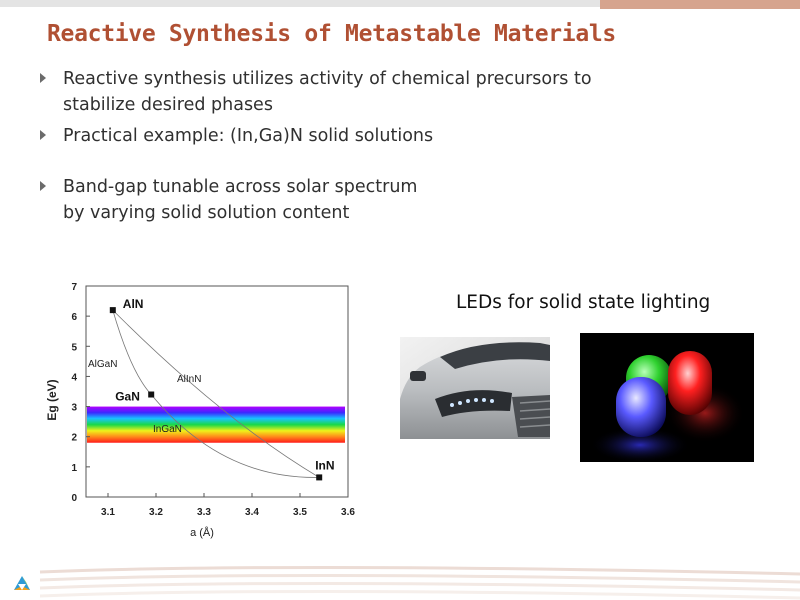  Describe the element at coordinates (228, 505) in the screenshot. I see `x-axis-ticks: 3.1 3.2 3.3 3.4 3.5 3.6` at that location.